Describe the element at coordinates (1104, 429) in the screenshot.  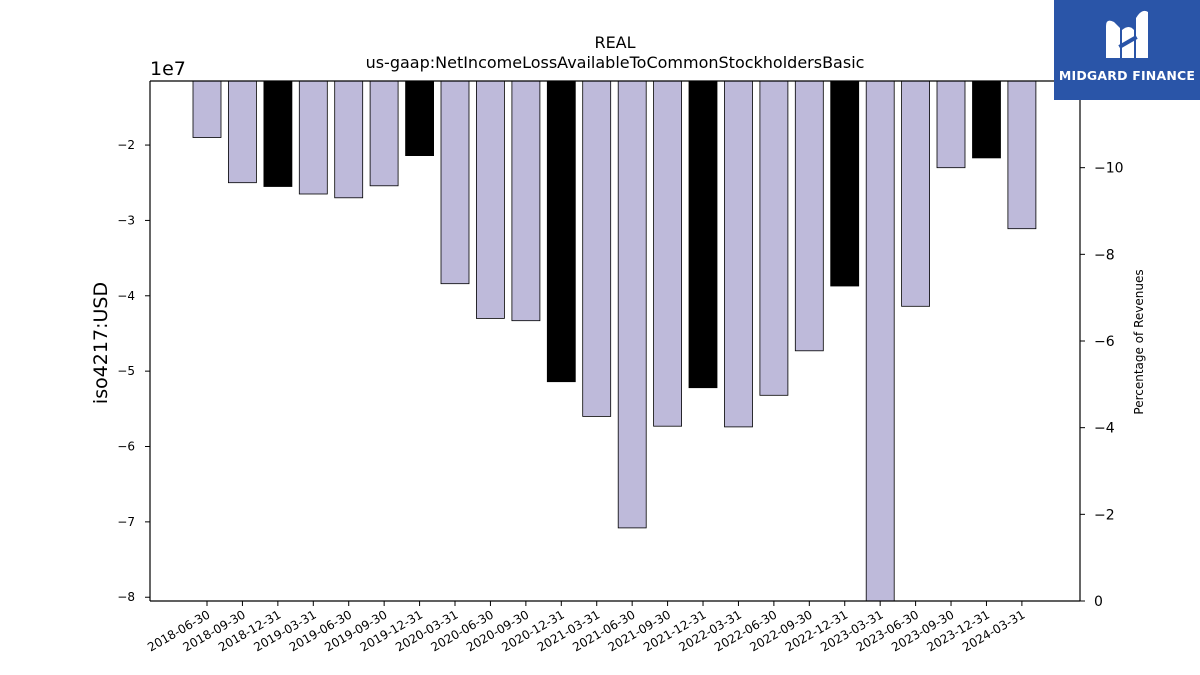
I see `y2-tick-label: −4` at that location.